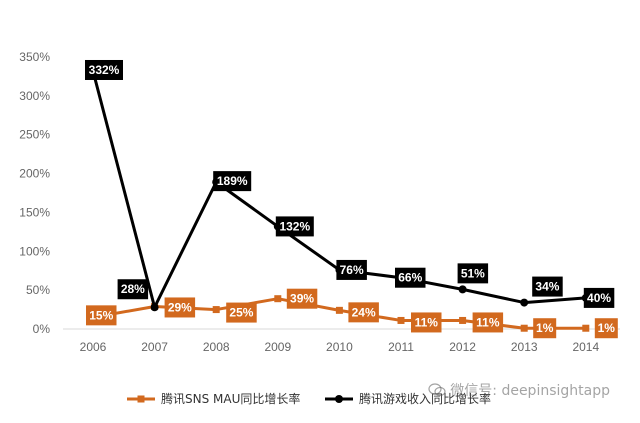  I want to click on data-label: 28%, so click(133, 289).